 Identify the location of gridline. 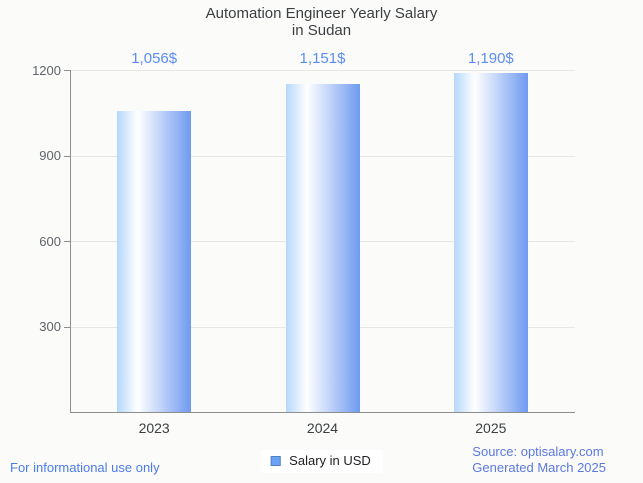
(322, 70).